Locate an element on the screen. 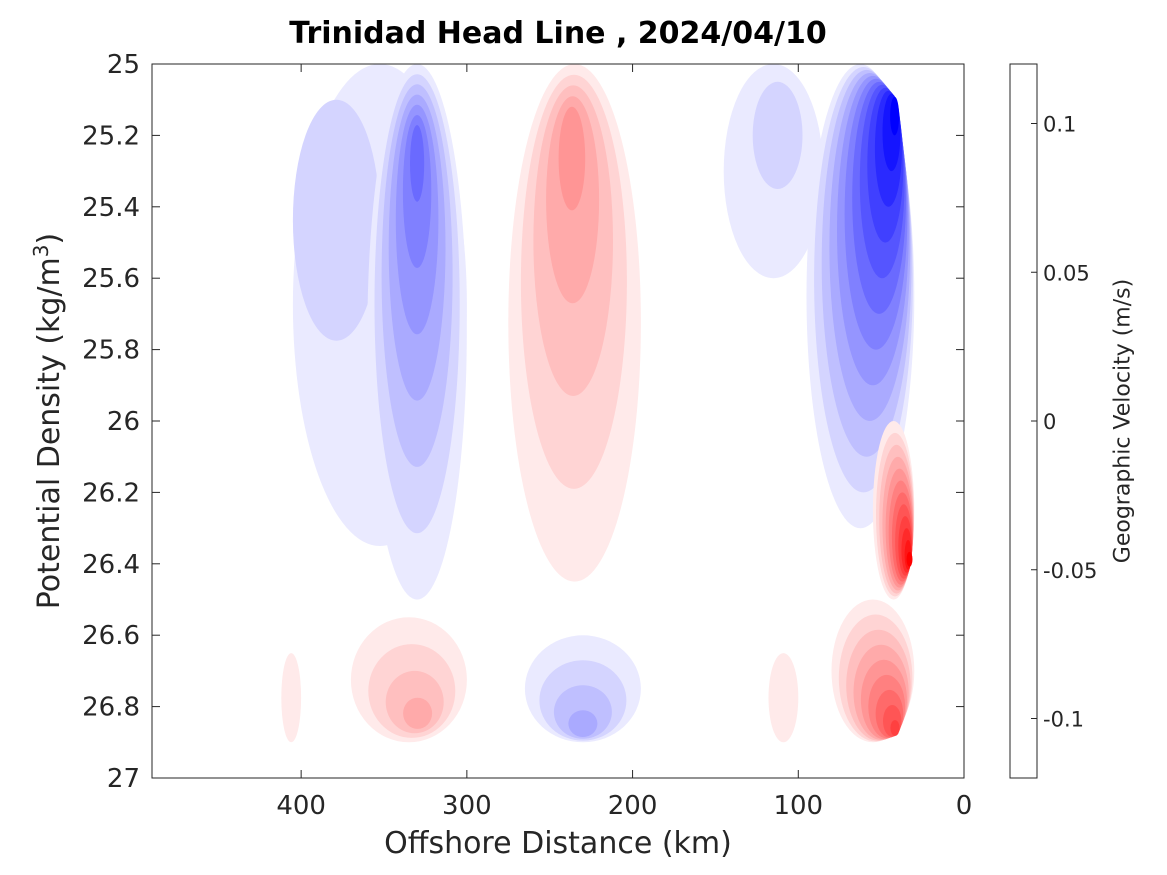  colorbar-tick-label: -0.1 is located at coordinates (1063, 720).